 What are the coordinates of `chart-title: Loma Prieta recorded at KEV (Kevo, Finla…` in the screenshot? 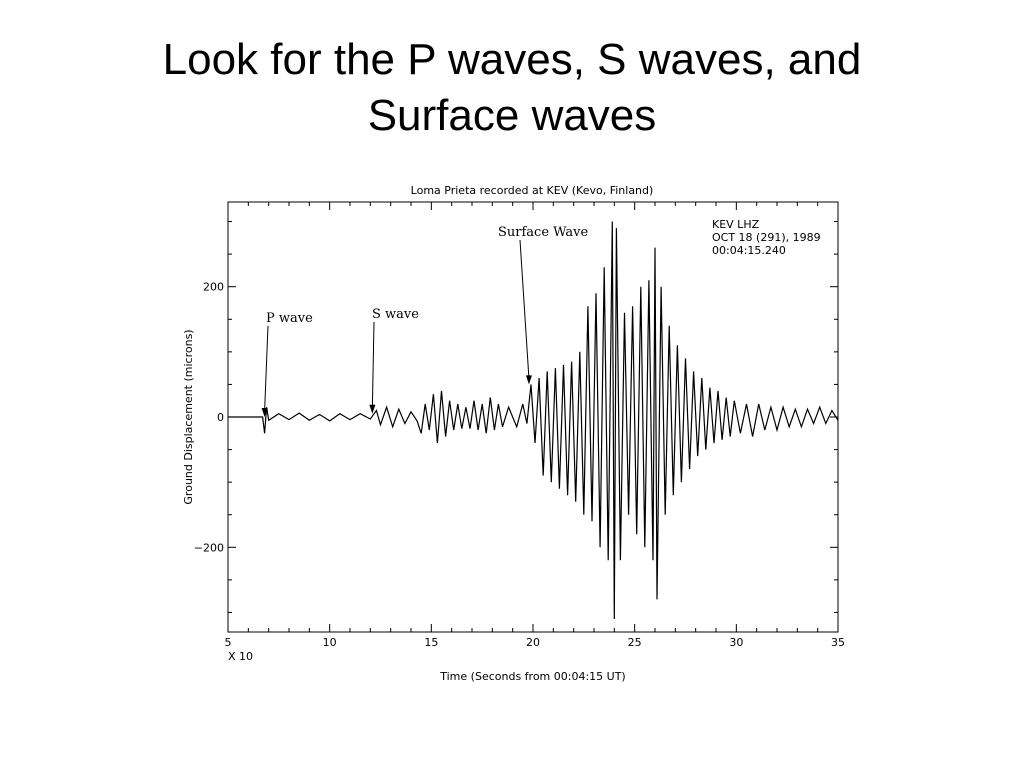 It's located at (532, 190).